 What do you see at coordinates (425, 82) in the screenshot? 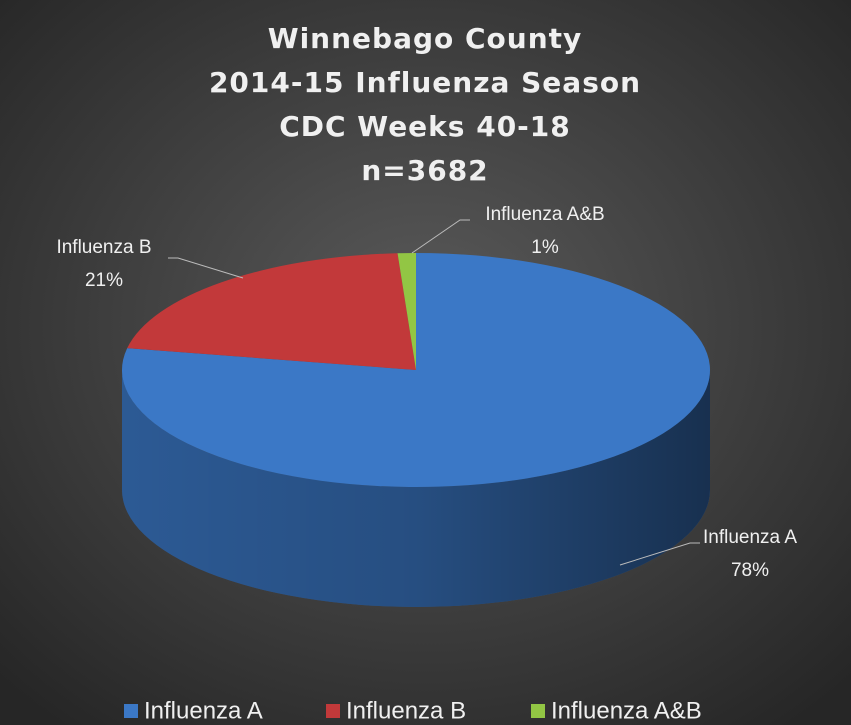
I see `chart-title: 2014-15 Influenza Season` at bounding box center [425, 82].